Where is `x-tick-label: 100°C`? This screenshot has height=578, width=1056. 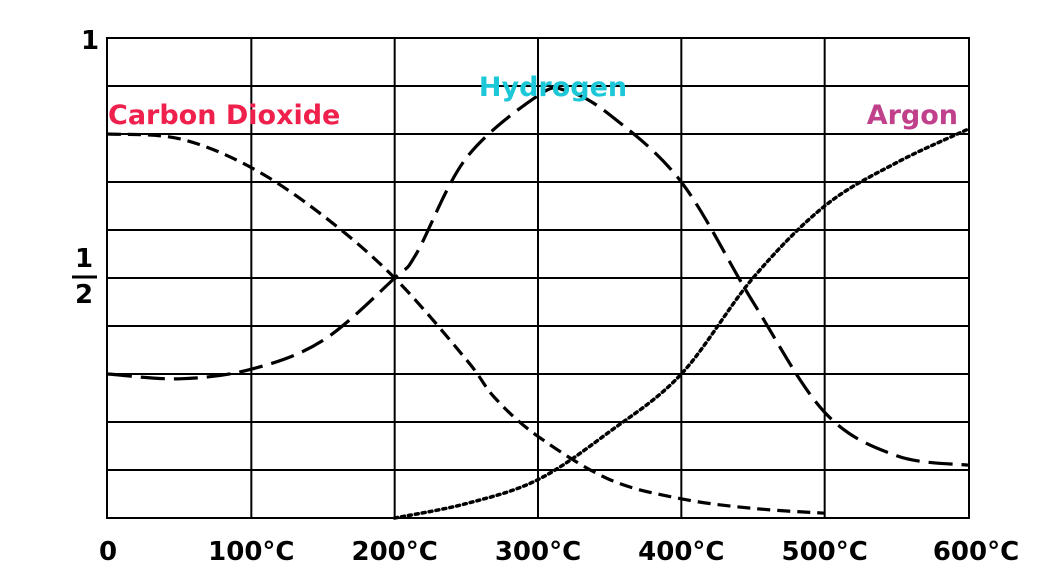
x-tick-label: 100°C is located at coordinates (251, 552).